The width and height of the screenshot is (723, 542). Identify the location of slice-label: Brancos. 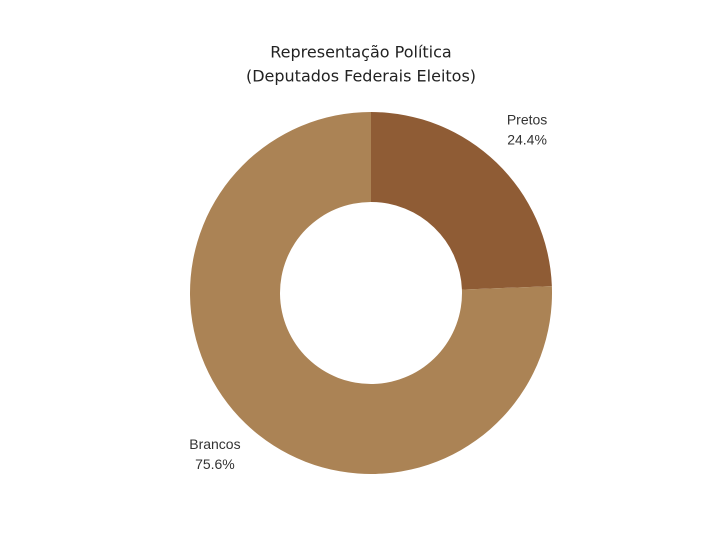
(214, 444).